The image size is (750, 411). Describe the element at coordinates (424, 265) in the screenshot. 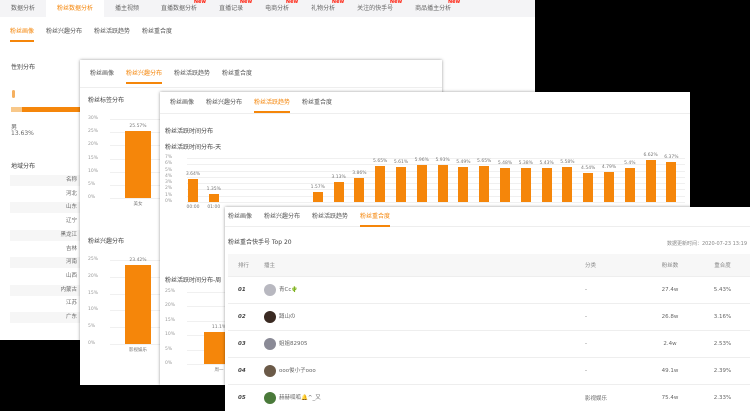

I see `col-account: 播主` at that location.